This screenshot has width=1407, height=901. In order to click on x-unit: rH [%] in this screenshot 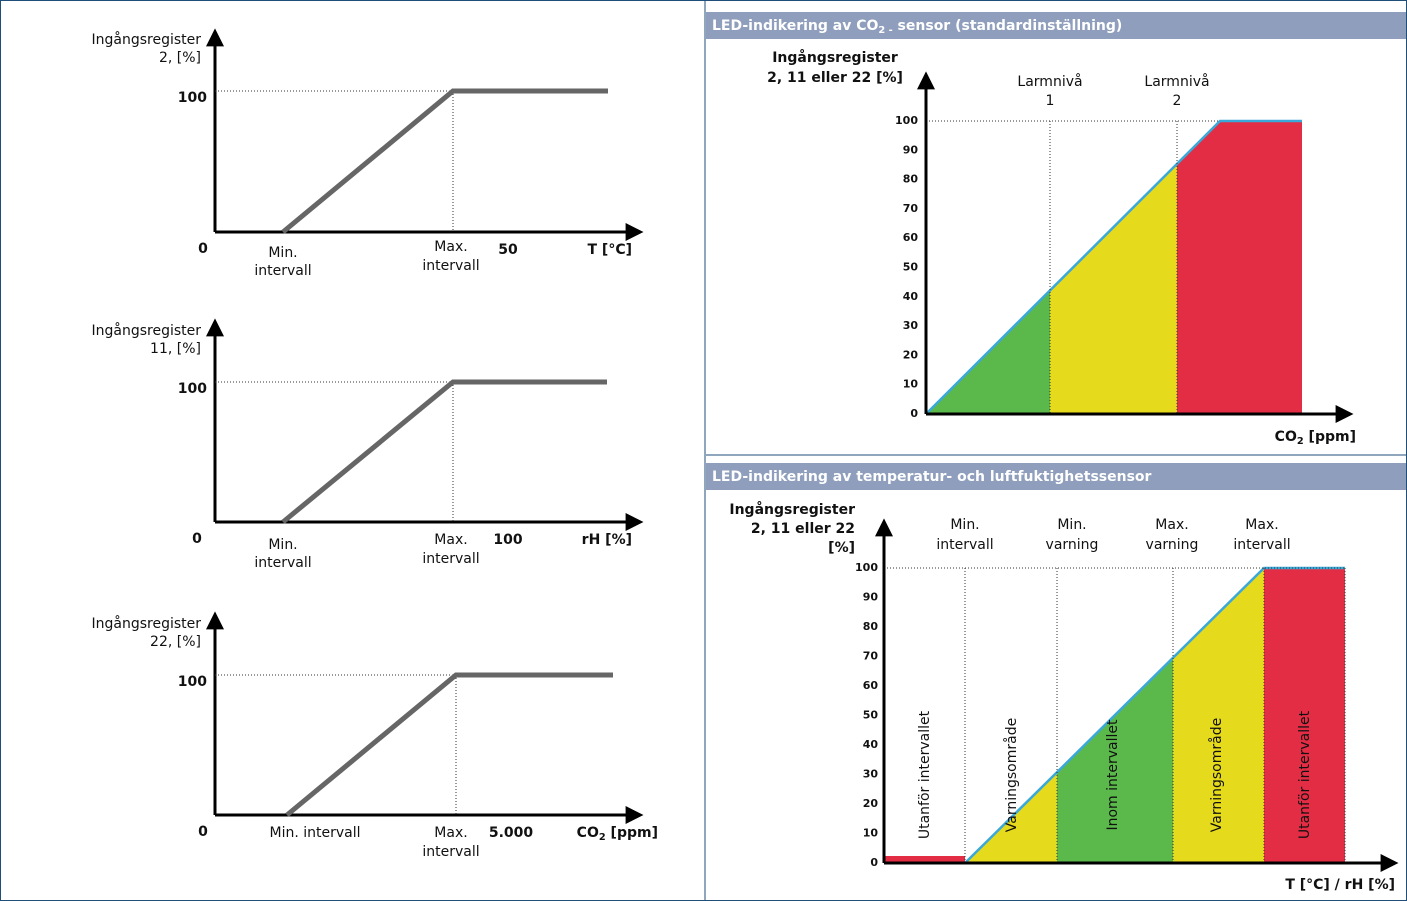, I will do `click(607, 540)`.